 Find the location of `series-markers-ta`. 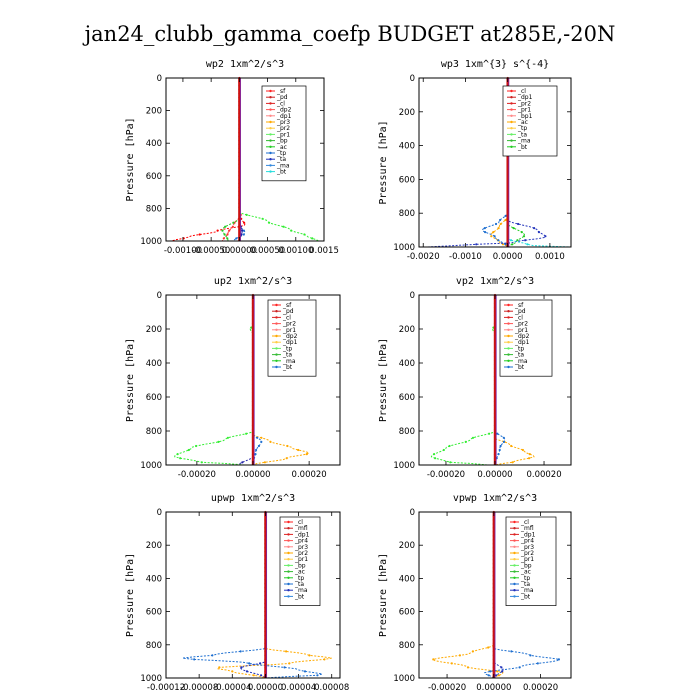

series-markers-ta is located at coordinates (251, 669).